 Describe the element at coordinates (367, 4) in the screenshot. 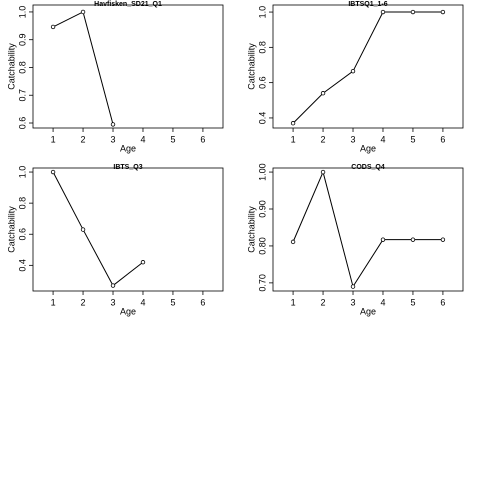

I see `panel-title: IBTSQ1_1-6` at that location.